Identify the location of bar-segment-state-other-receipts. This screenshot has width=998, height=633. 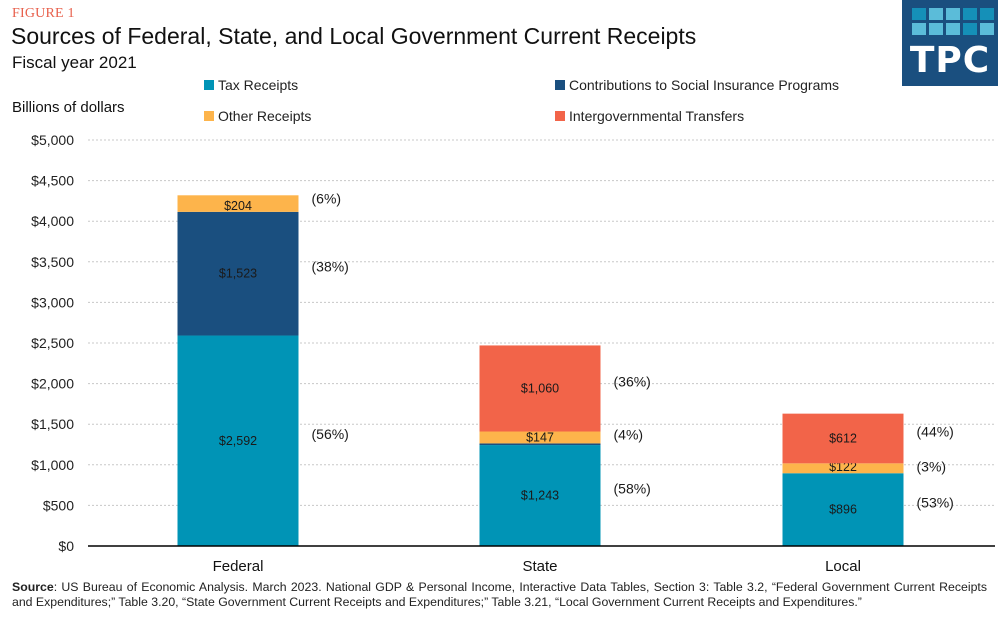
(540, 437).